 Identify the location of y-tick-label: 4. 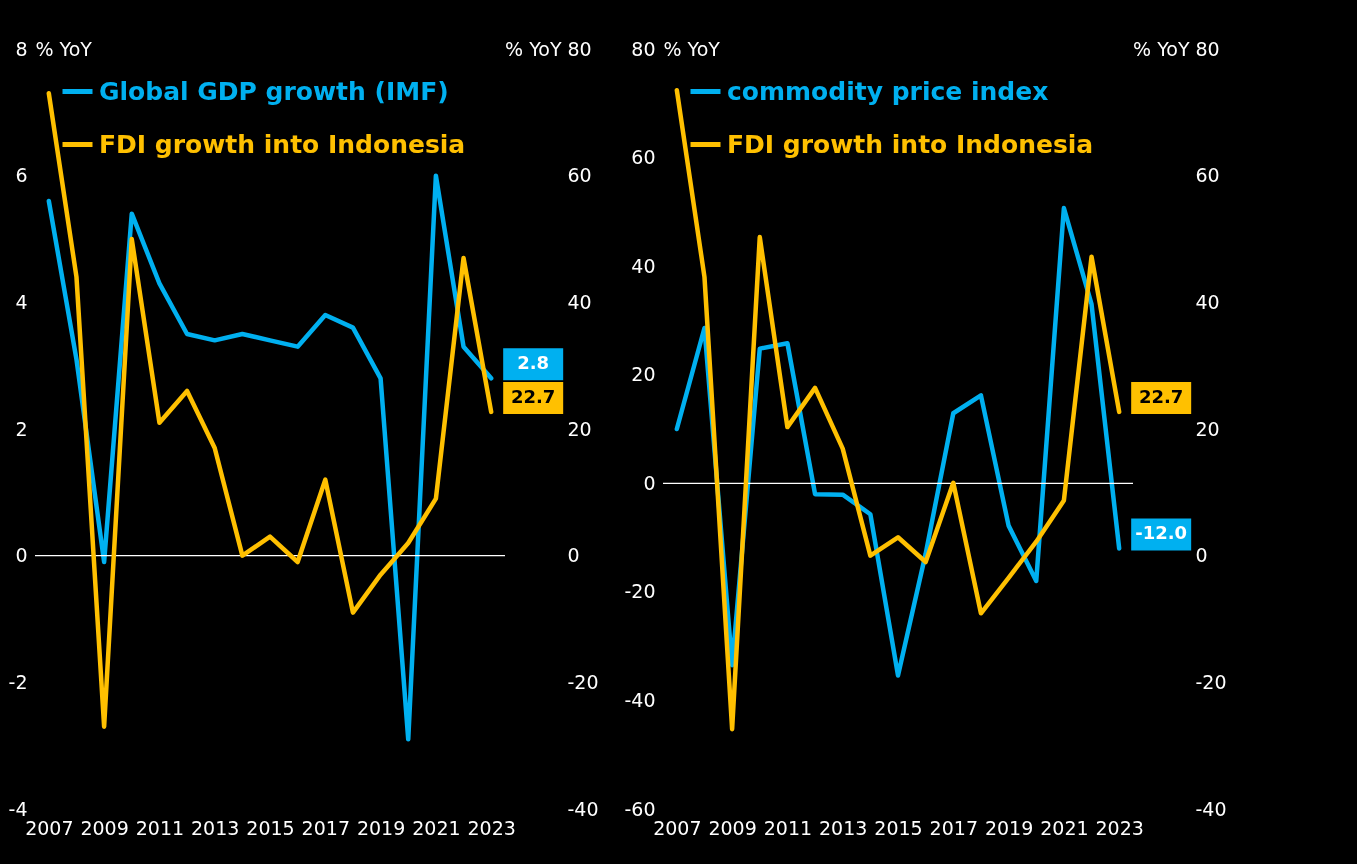
(21, 301).